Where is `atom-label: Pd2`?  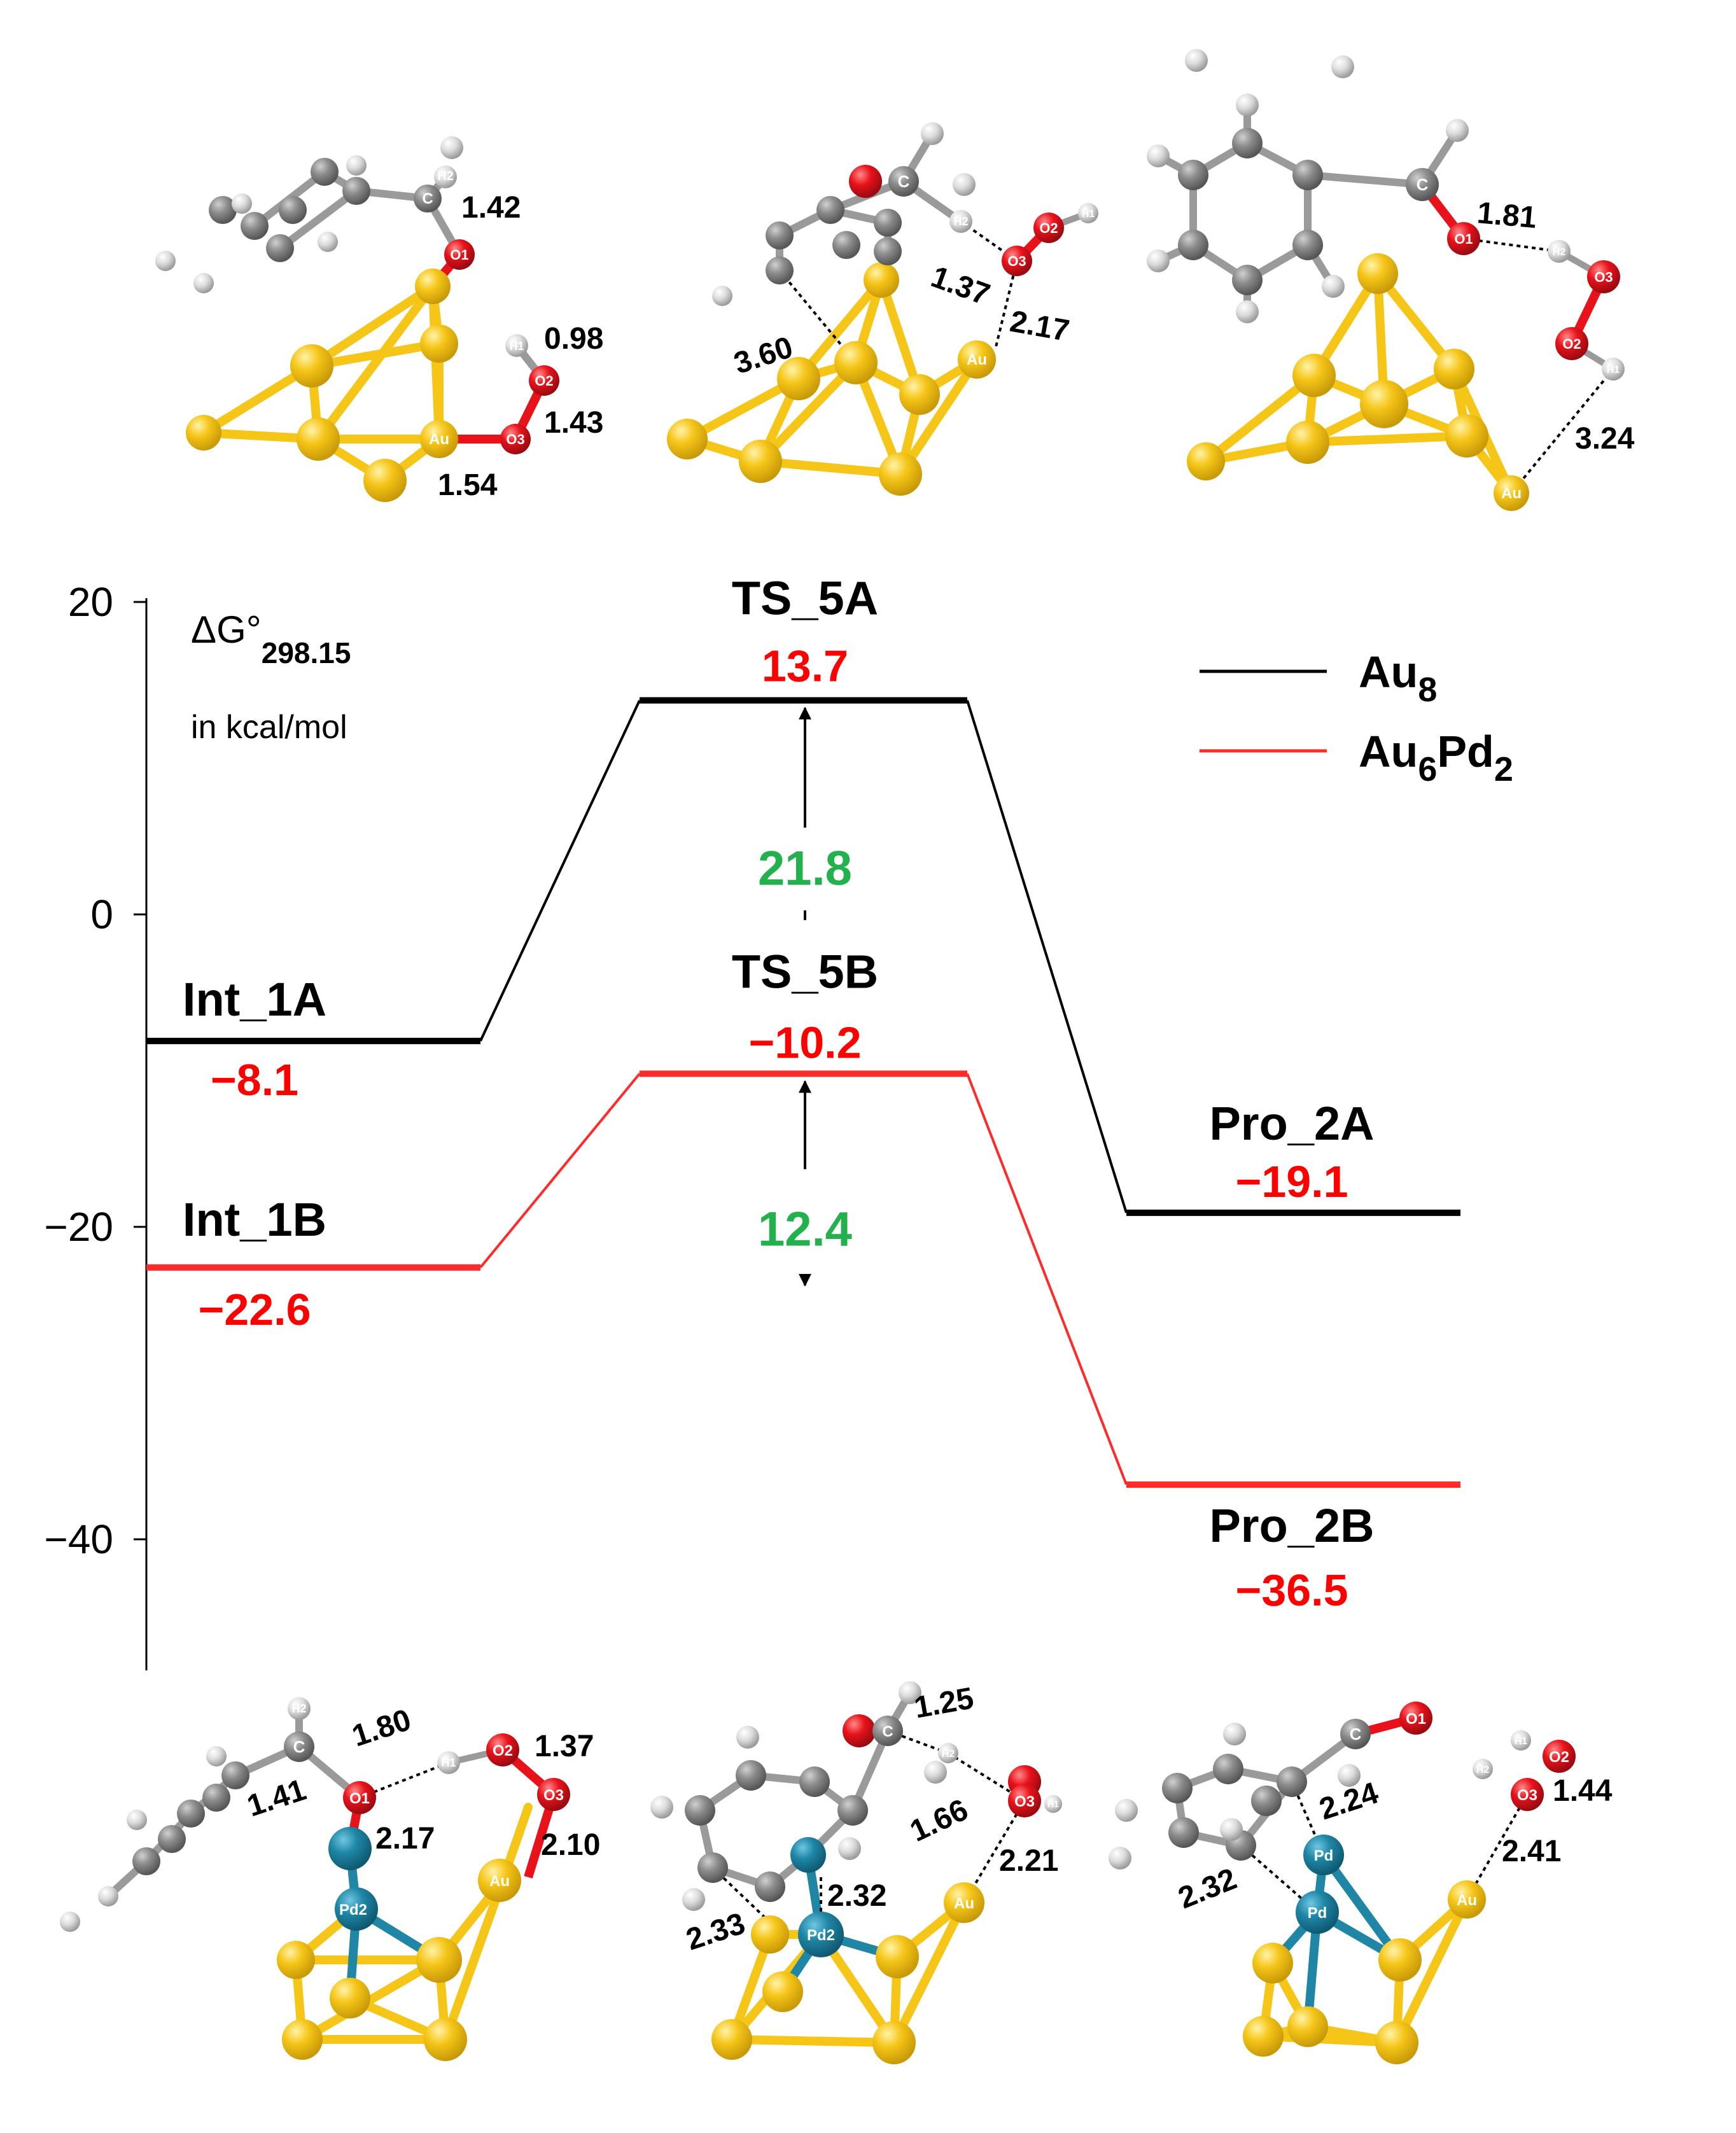 atom-label: Pd2 is located at coordinates (821, 1935).